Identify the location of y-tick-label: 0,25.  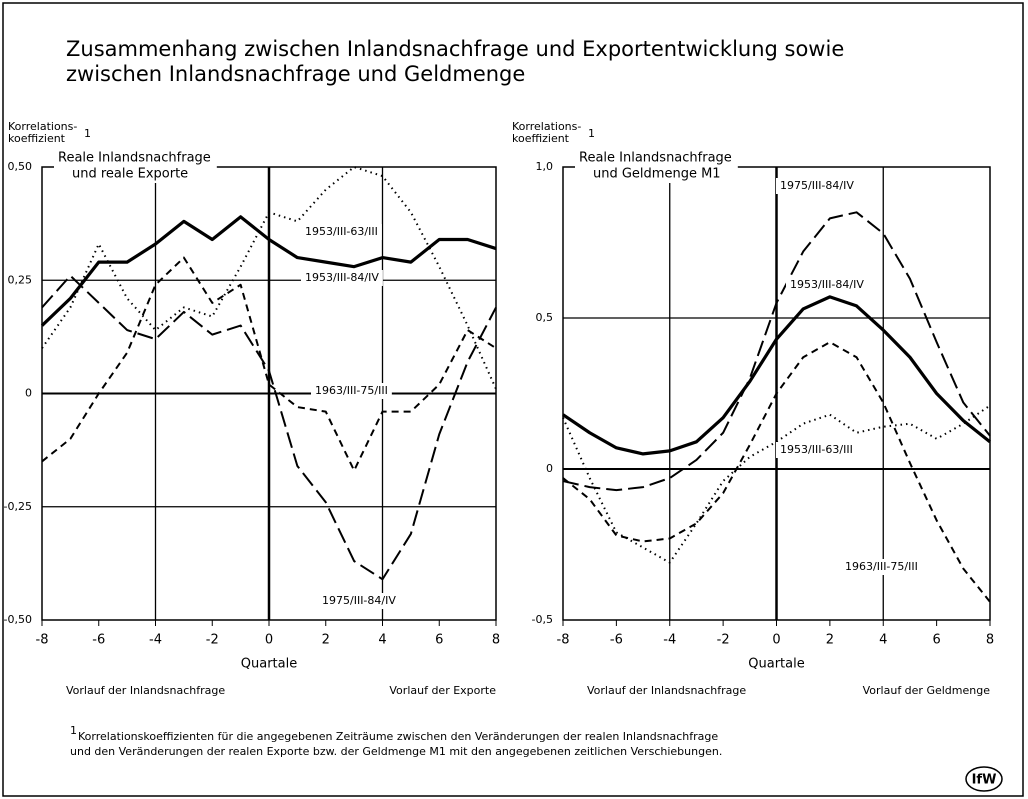
(20, 279).